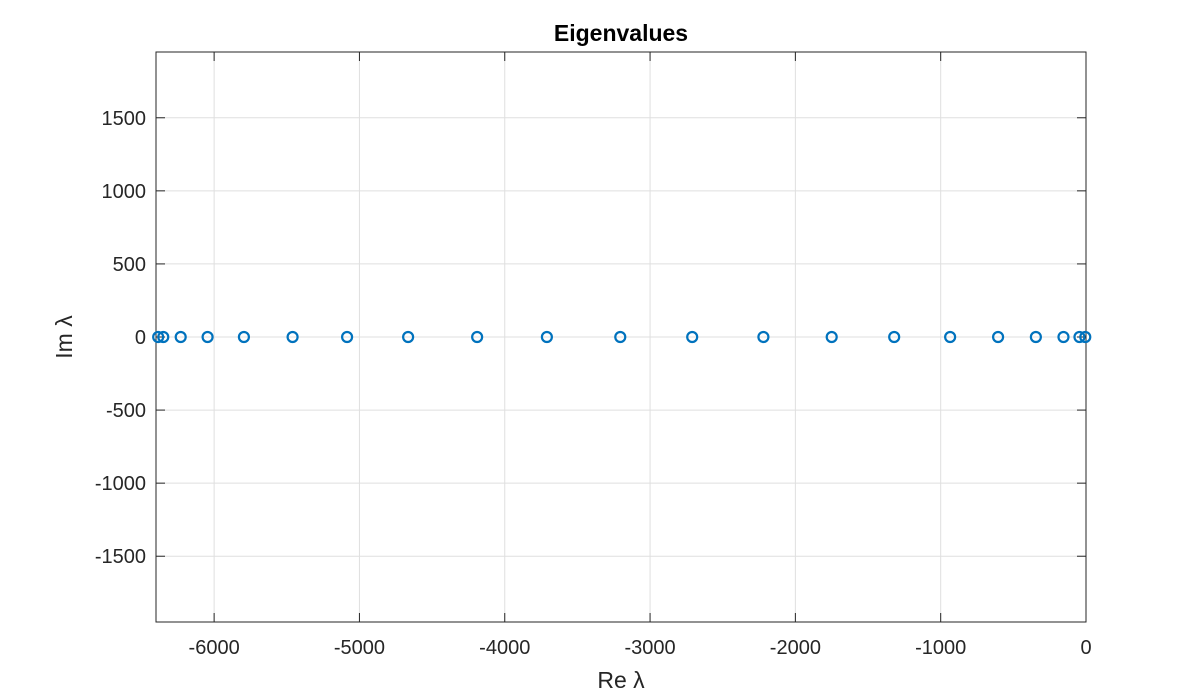 This screenshot has height=700, width=1200. What do you see at coordinates (649, 648) in the screenshot?
I see `x-tick-label: -3000` at bounding box center [649, 648].